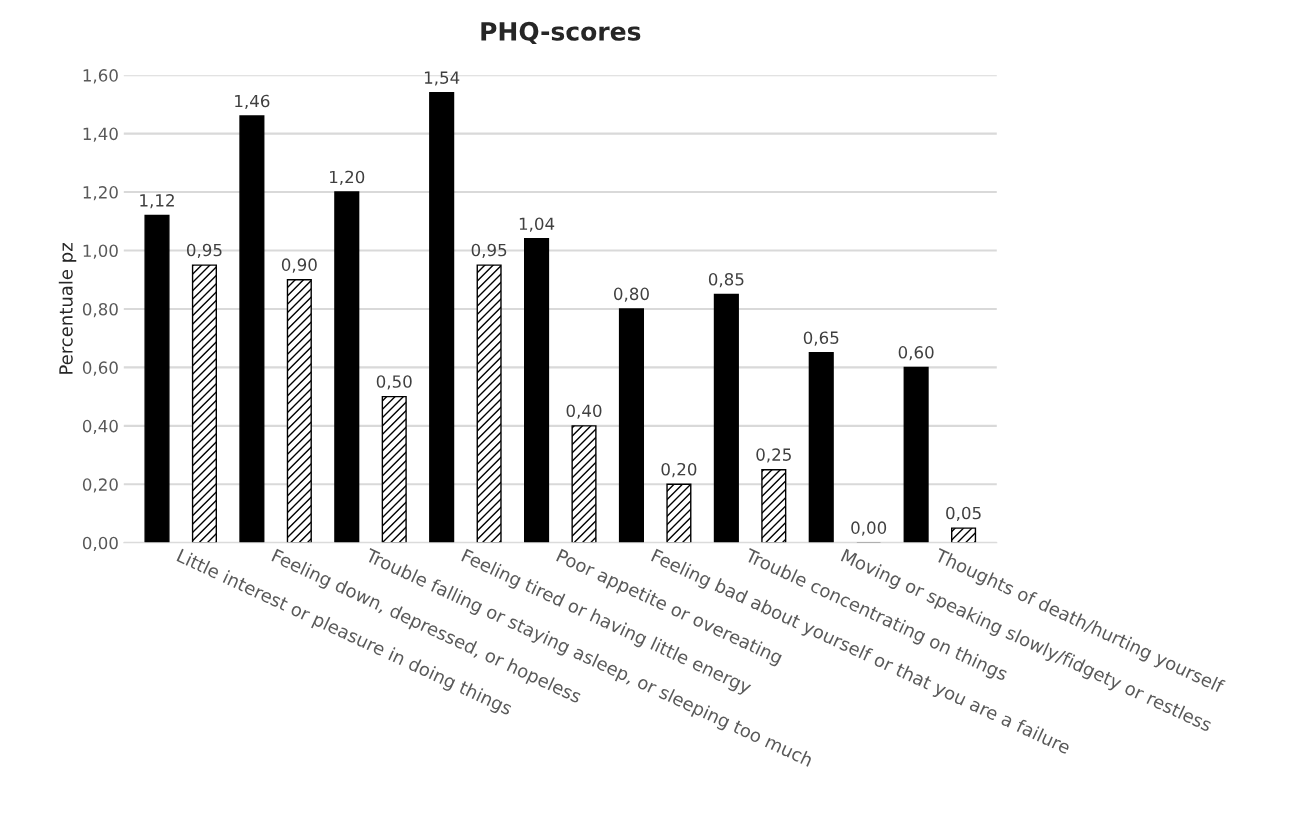 The image size is (1303, 835). What do you see at coordinates (347, 177) in the screenshot?
I see `data-label: 1,20` at bounding box center [347, 177].